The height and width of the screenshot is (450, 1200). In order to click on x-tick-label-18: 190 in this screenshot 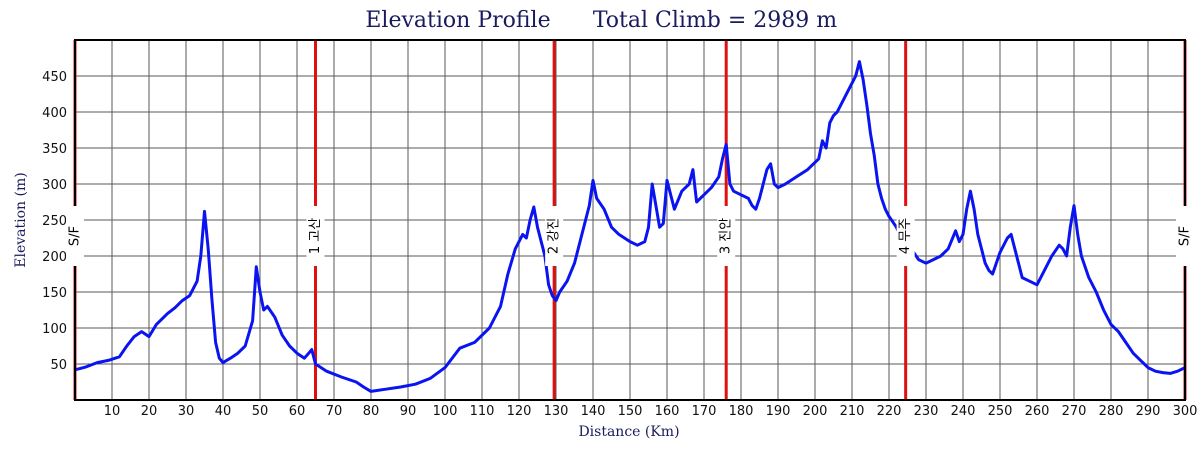, I will do `click(778, 411)`.